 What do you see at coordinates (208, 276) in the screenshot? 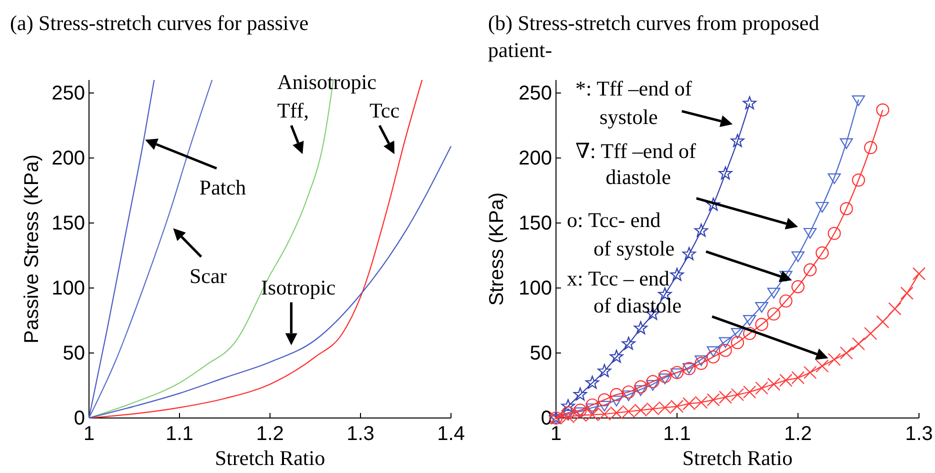
I see `annotation: Scar` at bounding box center [208, 276].